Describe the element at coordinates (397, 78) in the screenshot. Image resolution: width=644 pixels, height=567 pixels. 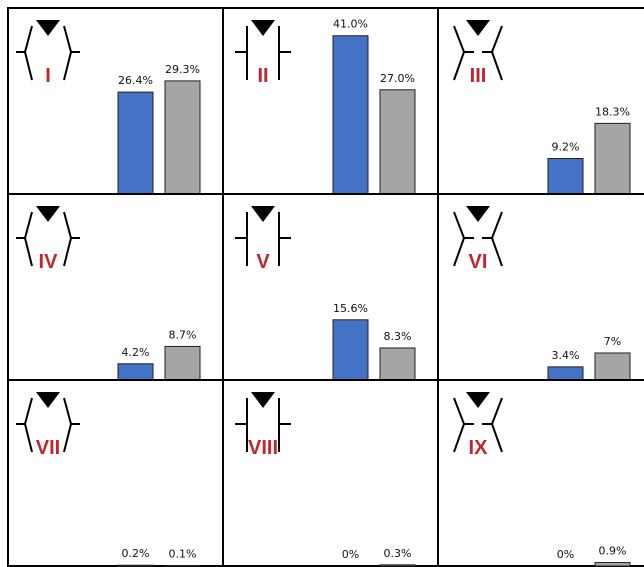
I see `value-label: 27.0%` at that location.